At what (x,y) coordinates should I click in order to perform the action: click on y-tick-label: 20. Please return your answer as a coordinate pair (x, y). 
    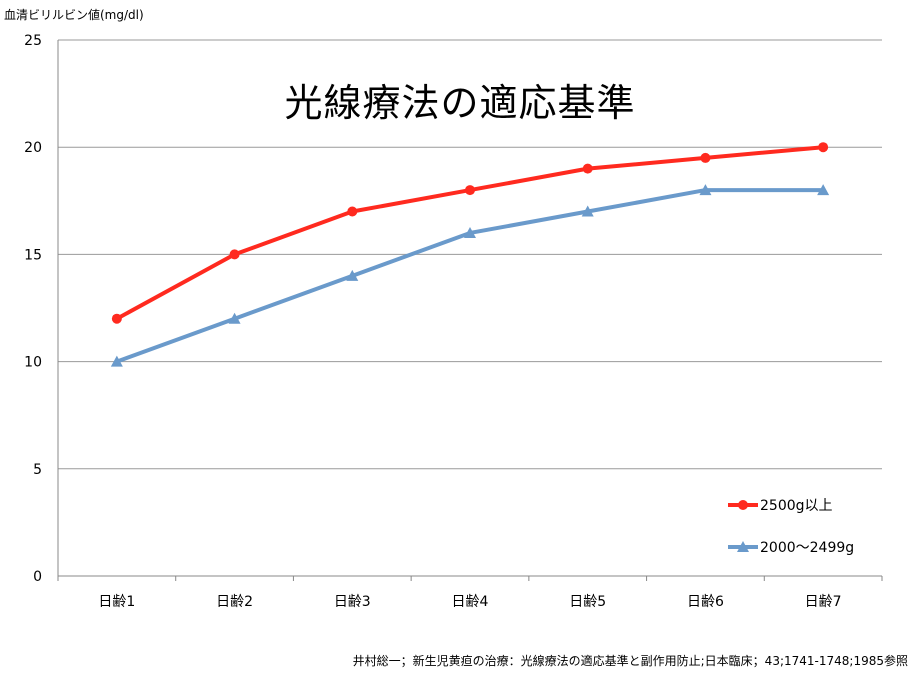
    Looking at the image, I should click on (33, 148).